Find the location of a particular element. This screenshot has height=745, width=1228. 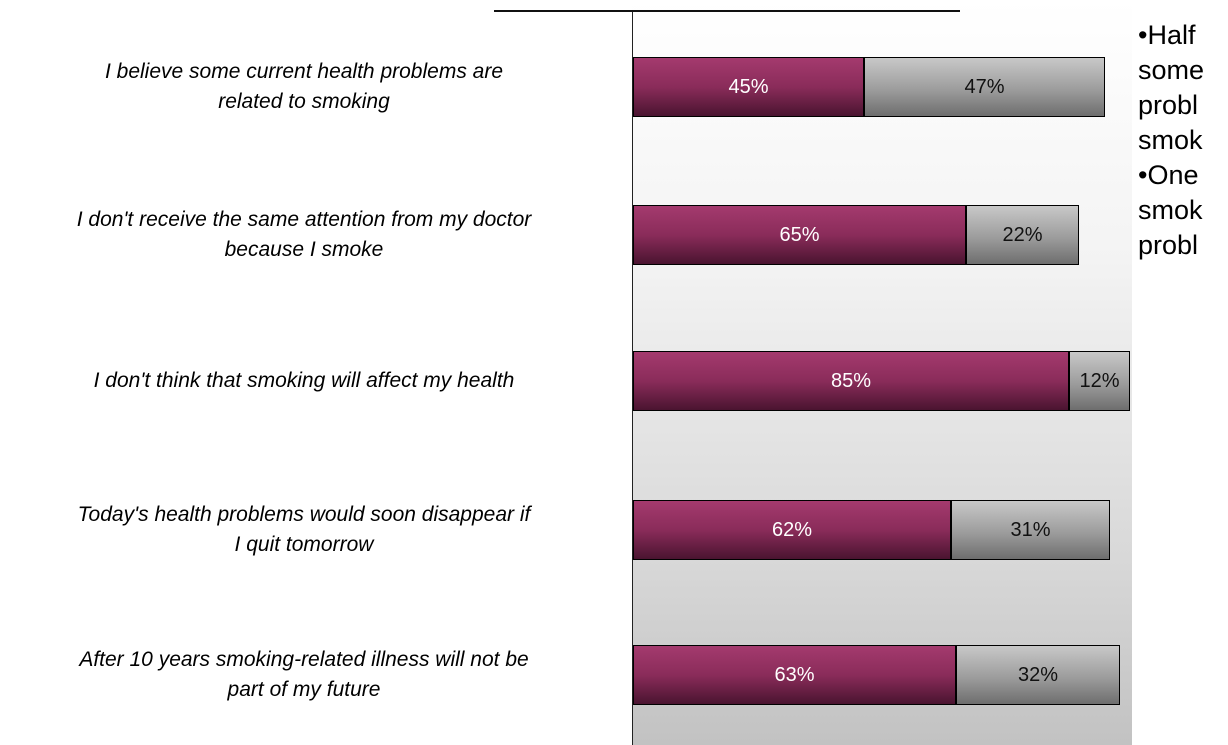

key-findings-text: •Half some probl smok •One smok probl is located at coordinates (1183, 140).